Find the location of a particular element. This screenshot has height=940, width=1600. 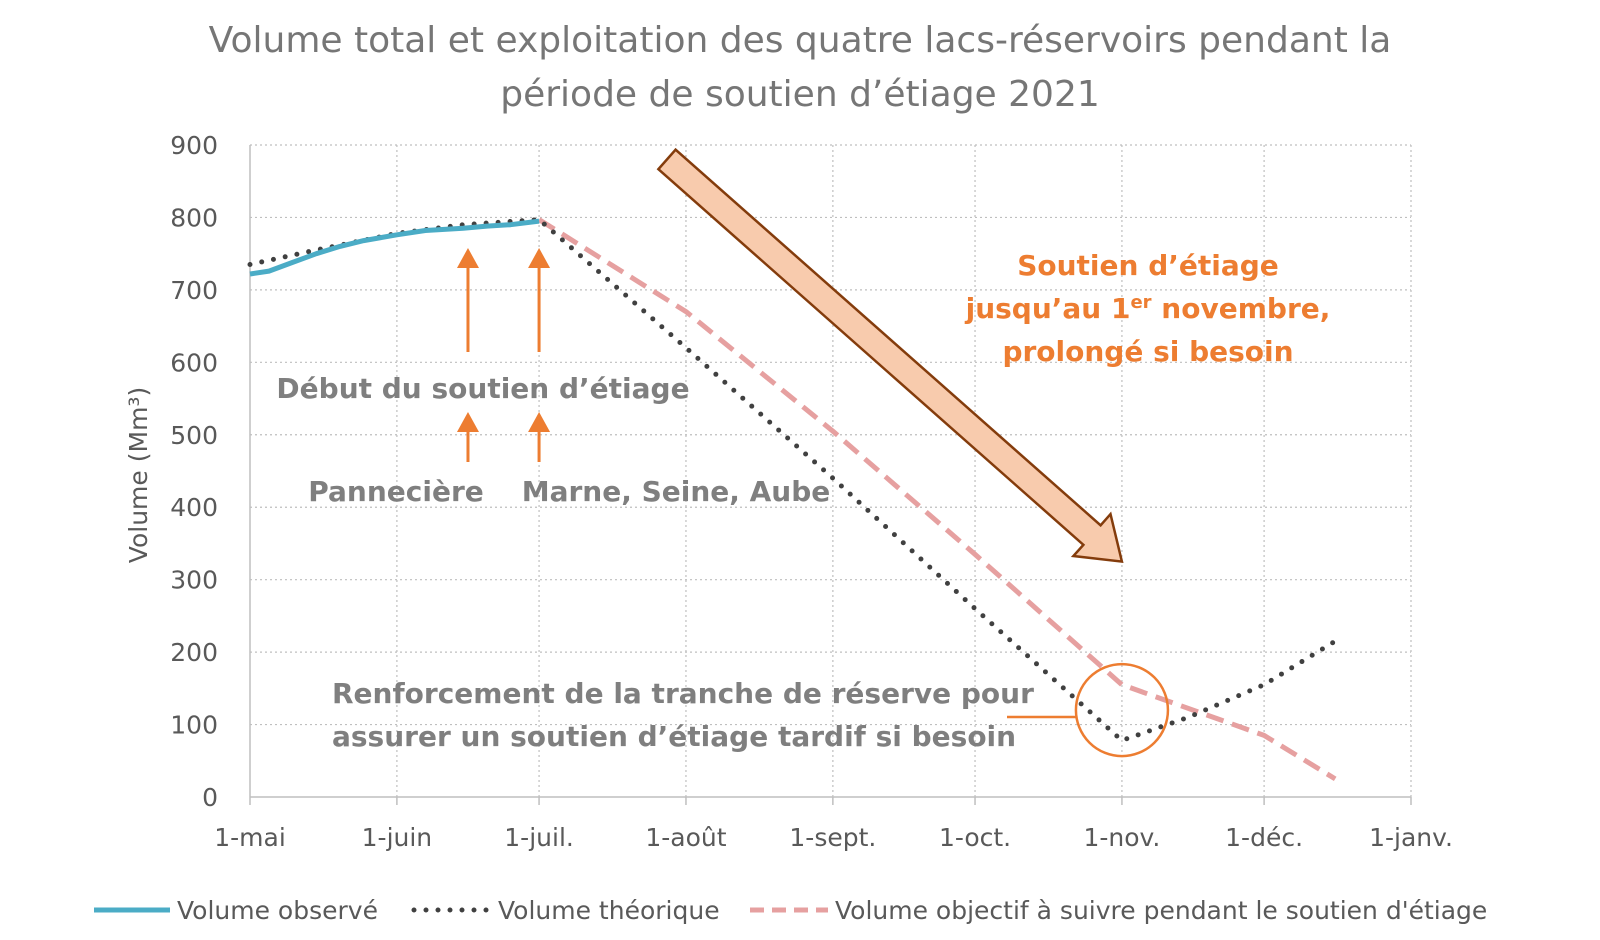

arrow-pannecière-upper-head is located at coordinates (467, 258).